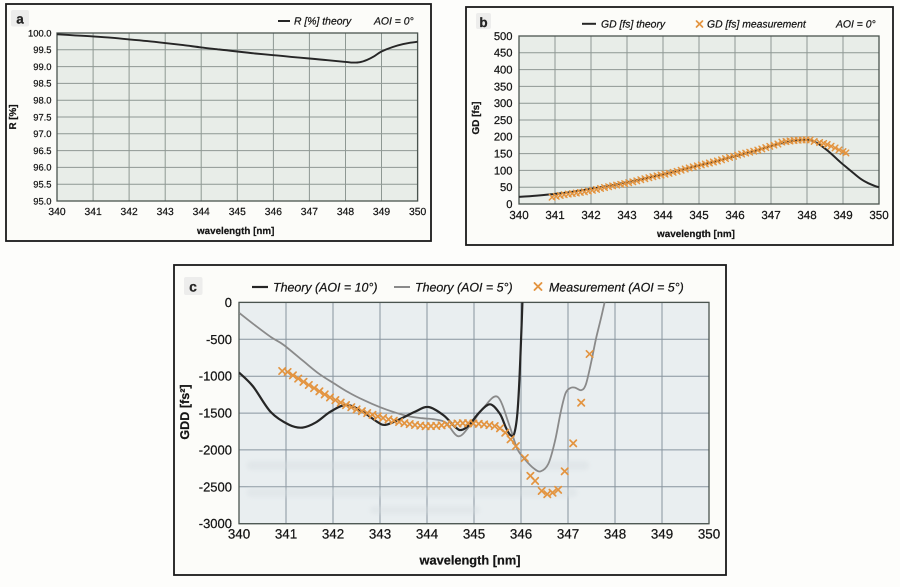 This screenshot has height=587, width=900. Describe the element at coordinates (503, 54) in the screenshot. I see `svg-text: 450` at that location.